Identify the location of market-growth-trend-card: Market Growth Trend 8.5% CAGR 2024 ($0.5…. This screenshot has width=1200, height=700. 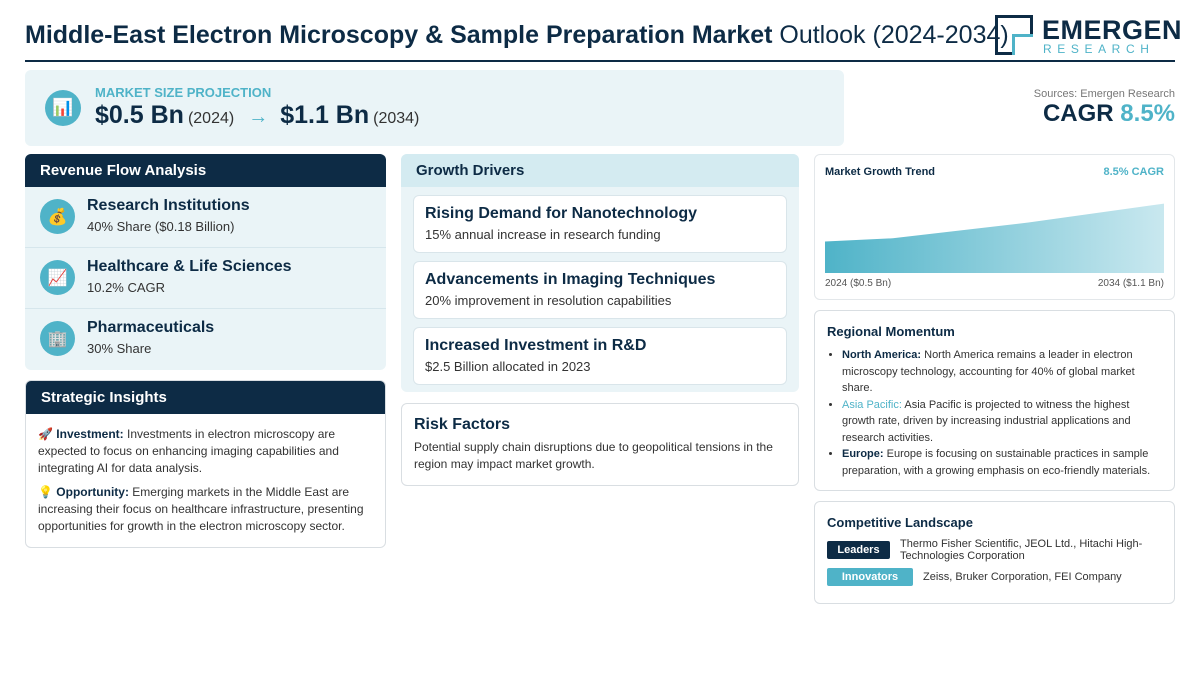
(994, 227).